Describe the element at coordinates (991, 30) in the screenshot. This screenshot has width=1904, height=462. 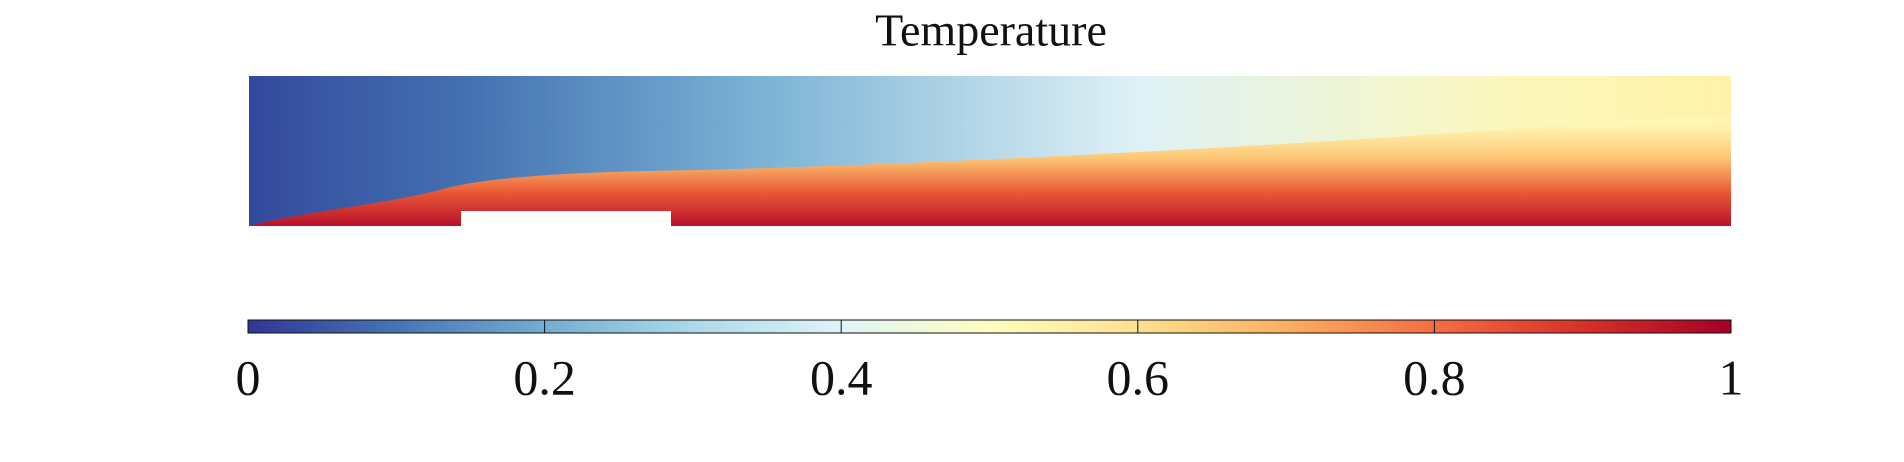
I see `chart-title: Temperature` at that location.